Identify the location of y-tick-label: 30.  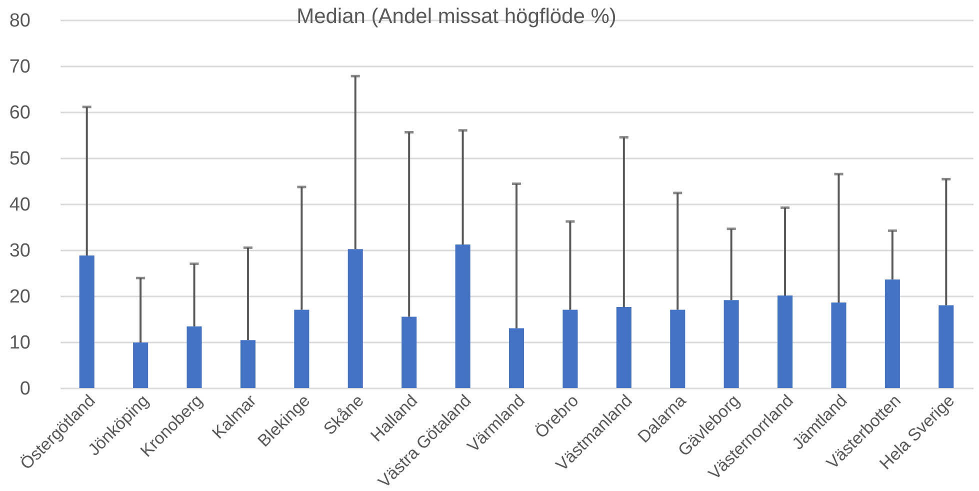
(19, 251).